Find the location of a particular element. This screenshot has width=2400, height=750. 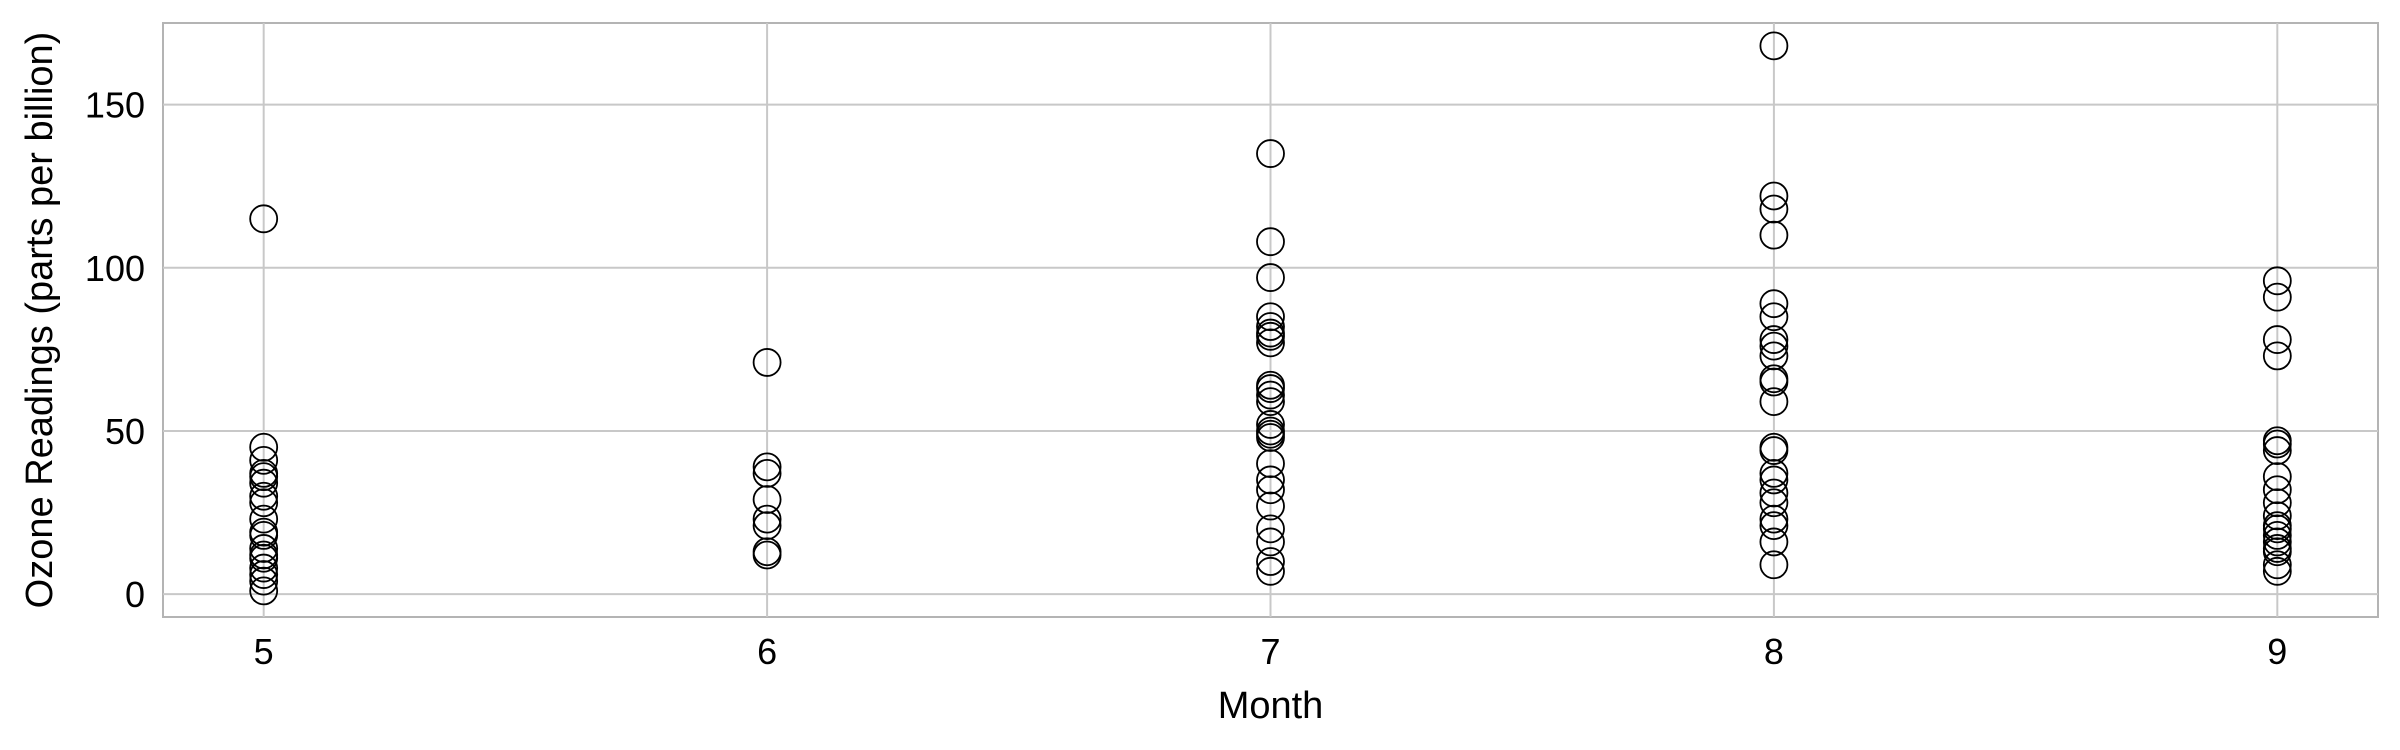

x-tick-label: 6 is located at coordinates (767, 651).